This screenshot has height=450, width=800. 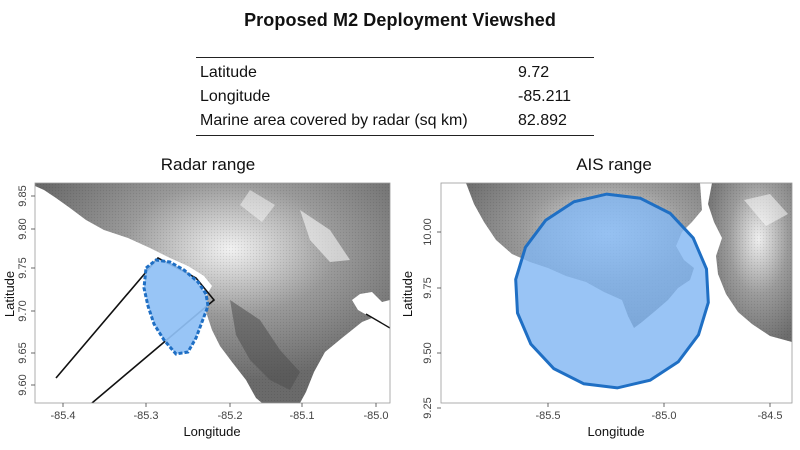 I want to click on x-tick-label: -85.4, so click(x=62, y=416).